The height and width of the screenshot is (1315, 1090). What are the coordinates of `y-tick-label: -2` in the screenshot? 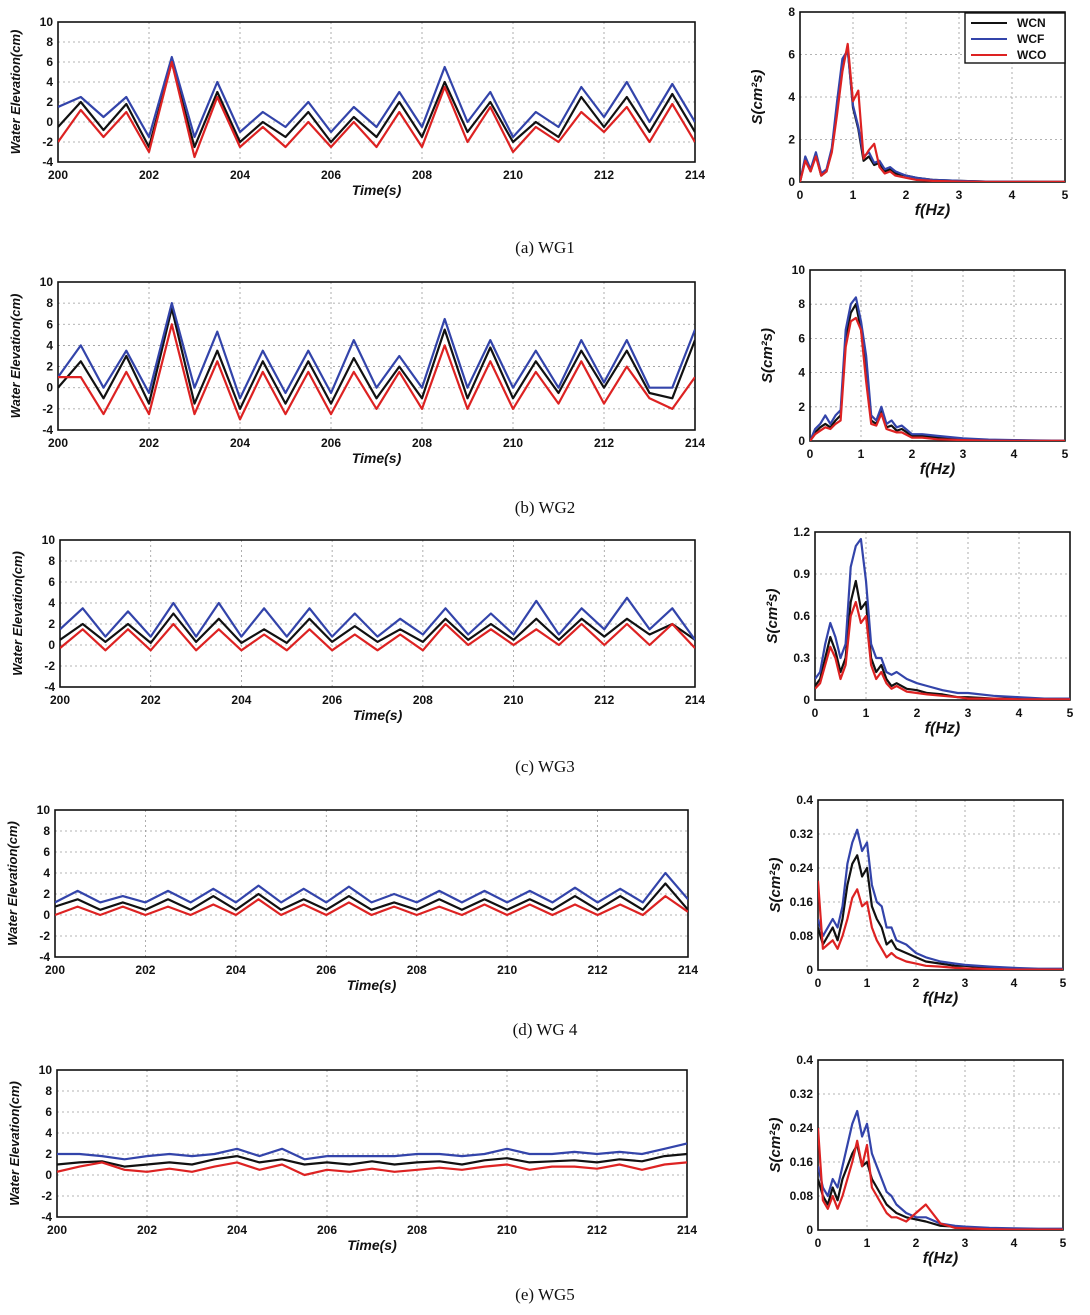 It's located at (46, 1196).